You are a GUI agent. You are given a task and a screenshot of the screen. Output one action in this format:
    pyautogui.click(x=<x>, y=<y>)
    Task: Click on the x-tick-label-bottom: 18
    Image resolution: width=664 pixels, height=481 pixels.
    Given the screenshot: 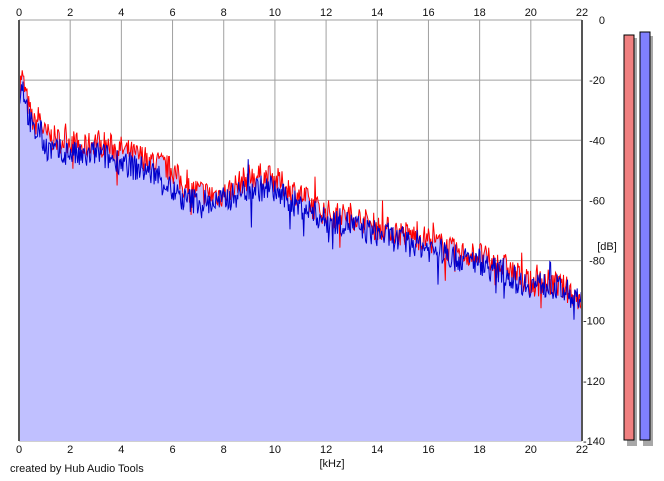 What is the action you would take?
    pyautogui.click(x=480, y=450)
    